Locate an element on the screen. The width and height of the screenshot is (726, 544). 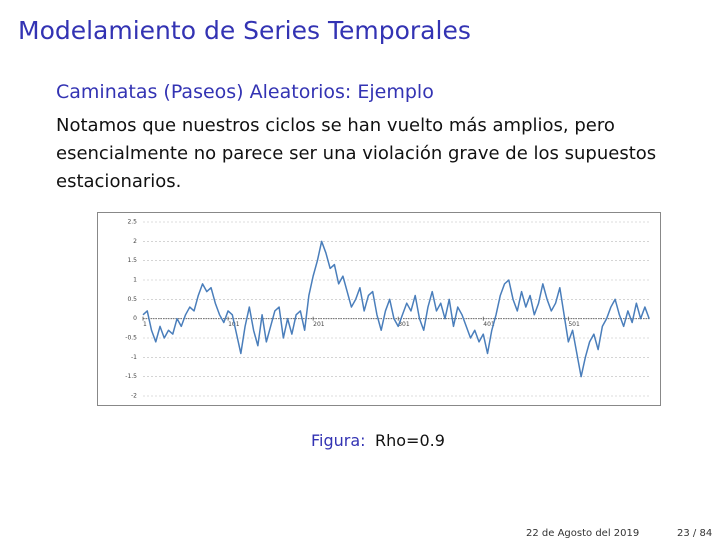
subtitle: Caminatas (Paseos) Aleatorios: Ejemplo is located at coordinates (245, 92).